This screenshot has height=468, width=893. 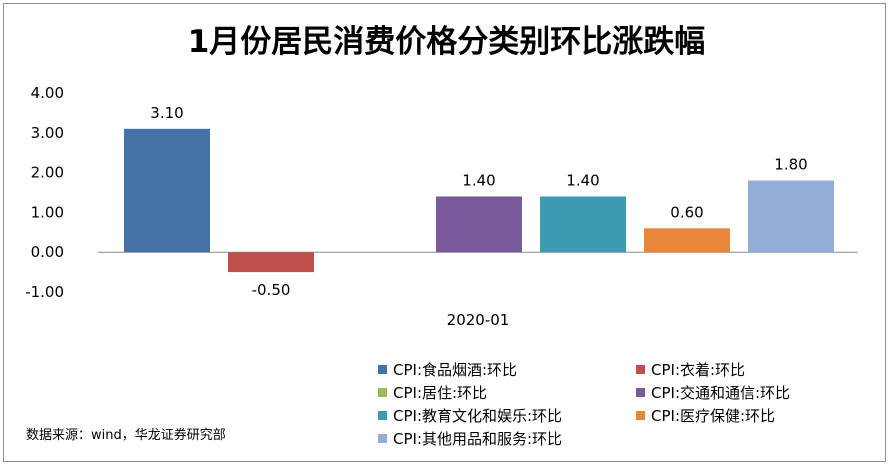 What do you see at coordinates (440, 393) in the screenshot?
I see `legend-label: CPI:居住:环比` at bounding box center [440, 393].